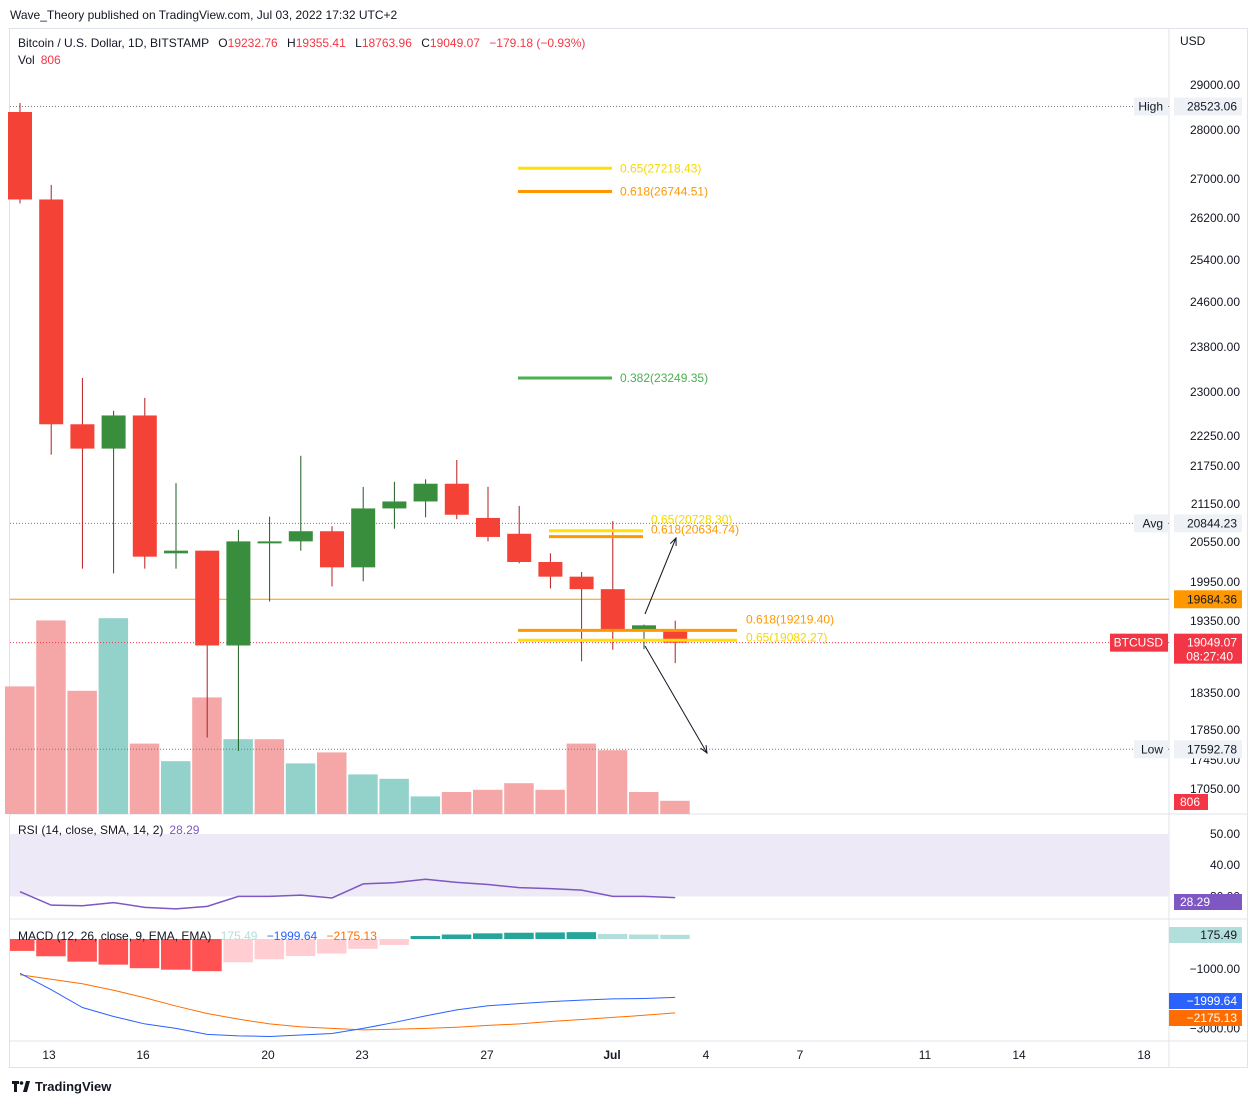 This screenshot has height=1104, width=1258. I want to click on macd-line, so click(347, 1004).